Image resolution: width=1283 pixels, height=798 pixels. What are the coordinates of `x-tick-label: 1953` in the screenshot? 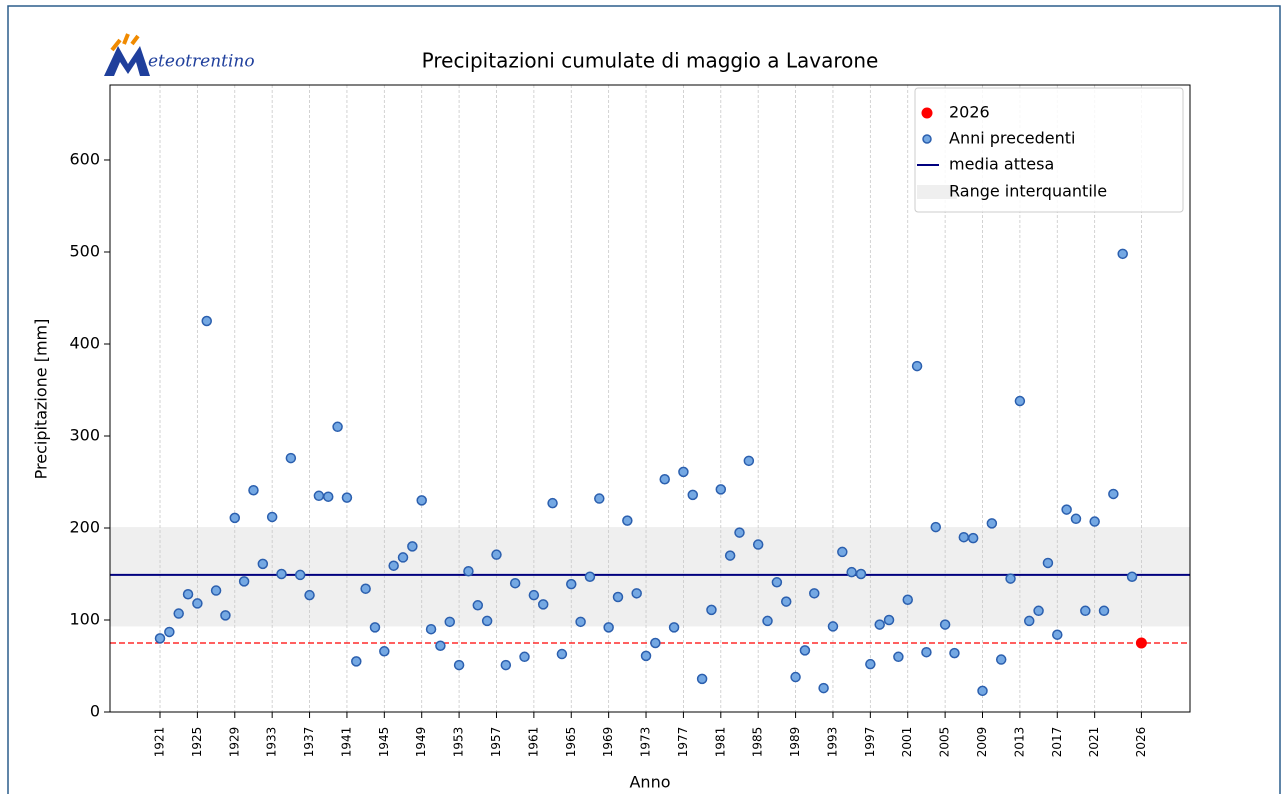 It's located at (459, 742).